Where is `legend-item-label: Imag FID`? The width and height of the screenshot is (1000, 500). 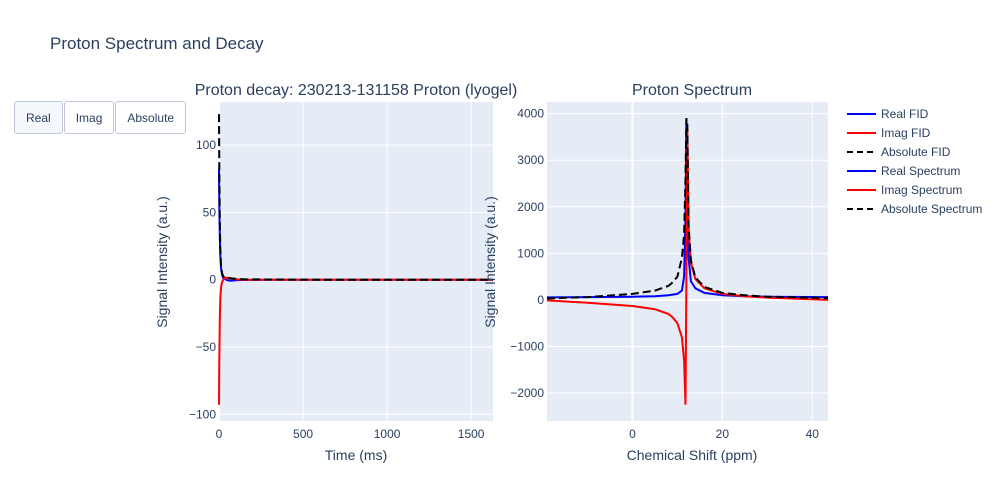
legend-item-label: Imag FID is located at coordinates (906, 133).